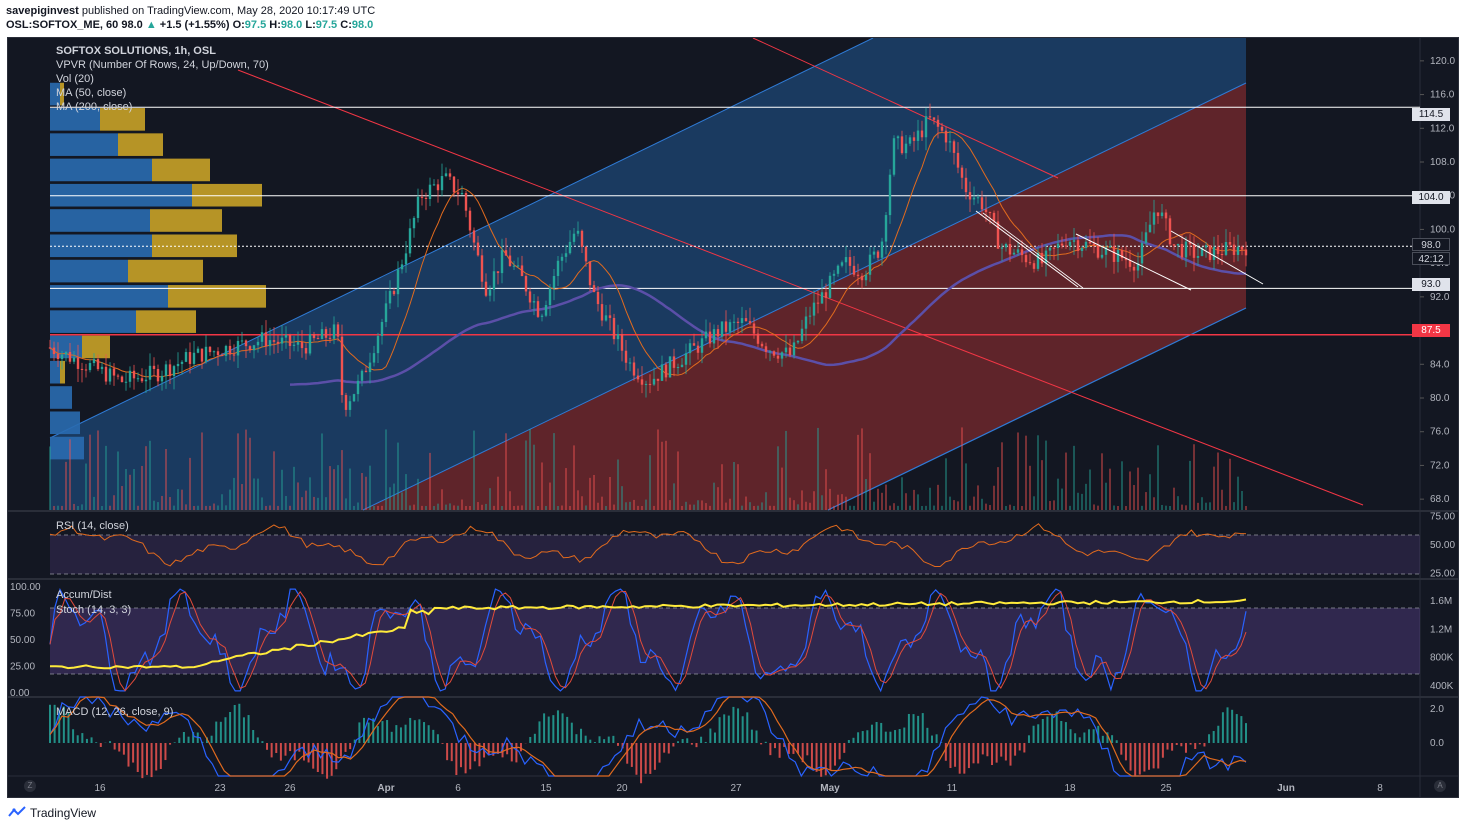 This screenshot has width=1466, height=833. Describe the element at coordinates (158, 271) in the screenshot. I see `volume-profile` at that location.